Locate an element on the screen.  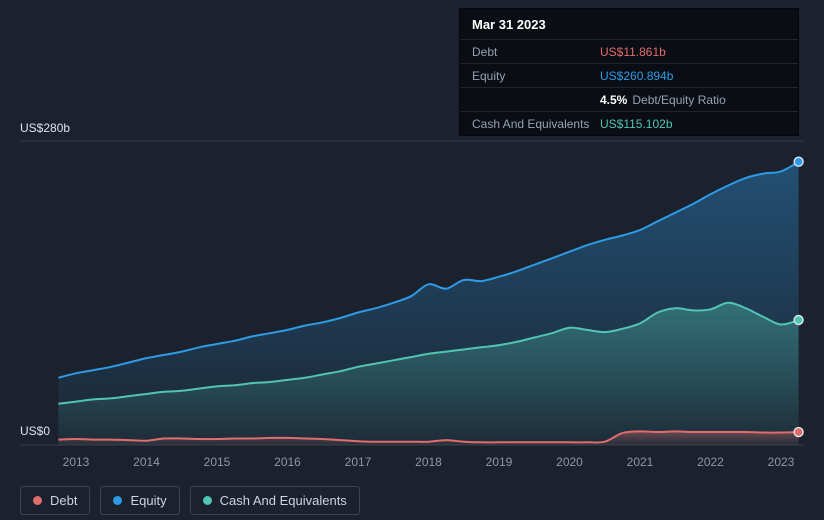
debt-line is located at coordinates (428, 437).